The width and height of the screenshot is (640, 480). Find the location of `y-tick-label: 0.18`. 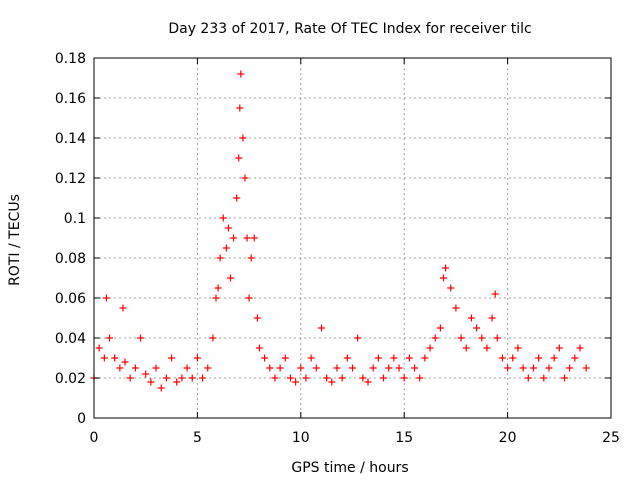

y-tick-label: 0.18 is located at coordinates (70, 59).